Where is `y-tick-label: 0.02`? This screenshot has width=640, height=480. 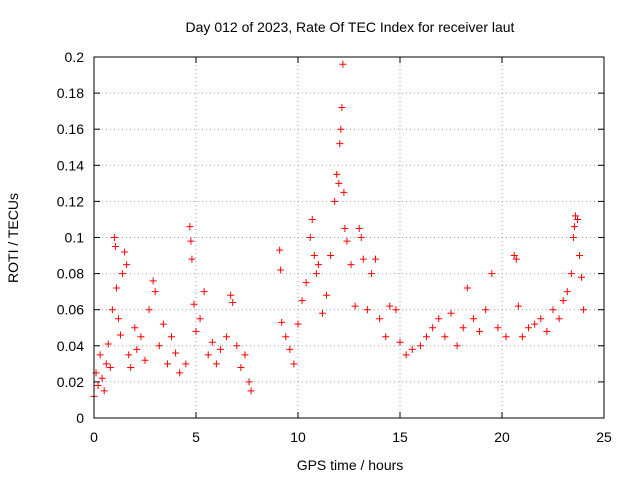
y-tick-label: 0.02 is located at coordinates (70, 382).